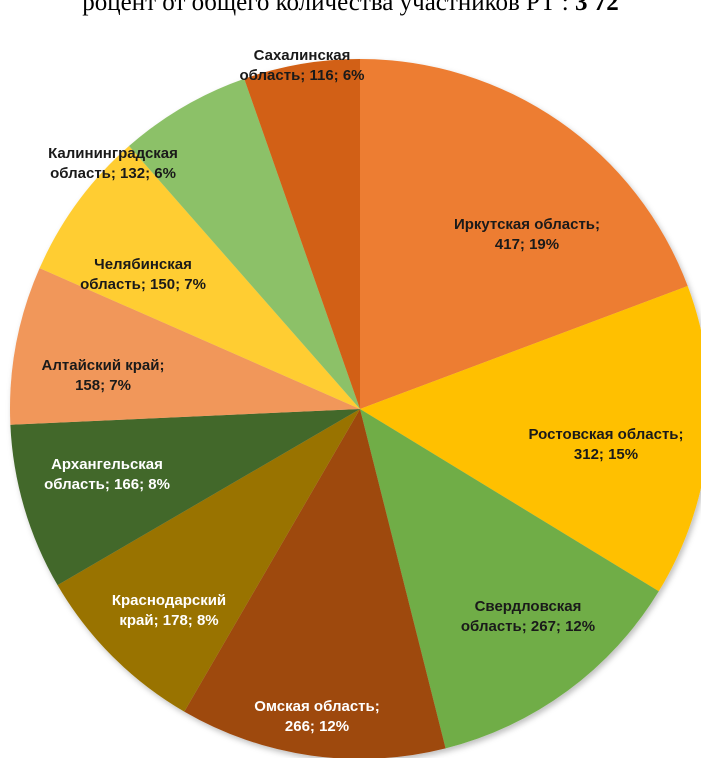 The width and height of the screenshot is (701, 758). I want to click on slice-label-5: Краснодарский край; 178; 8%, so click(169, 610).